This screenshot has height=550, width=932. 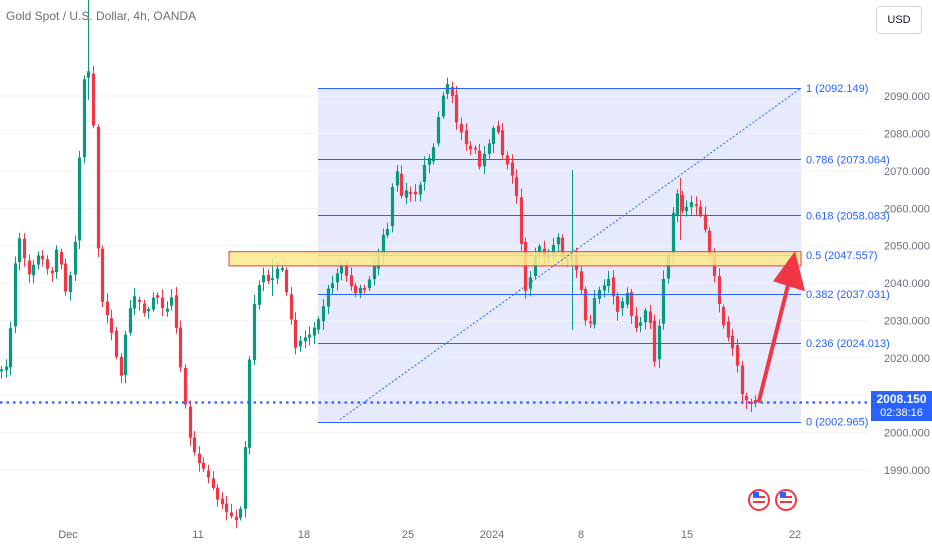 What do you see at coordinates (899, 20) in the screenshot?
I see `currency-button: USD` at bounding box center [899, 20].